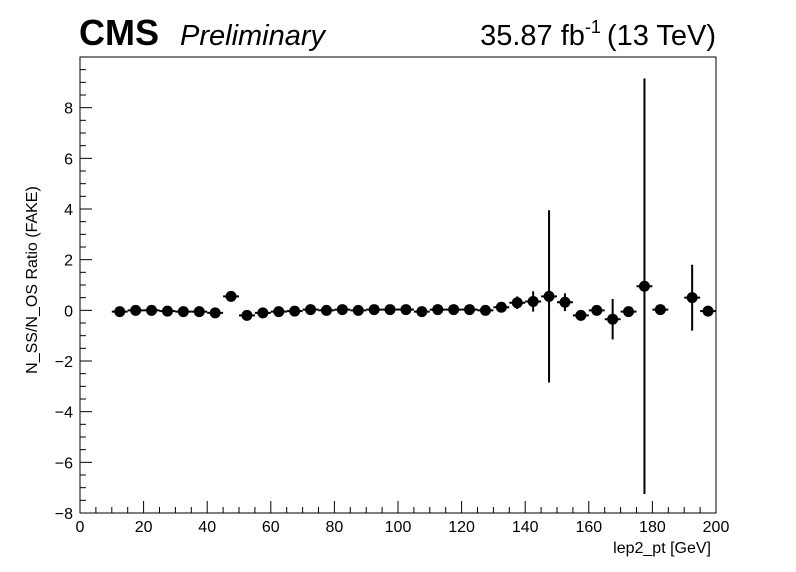 This screenshot has height=572, width=796. I want to click on x-tick-label: 100, so click(398, 527).